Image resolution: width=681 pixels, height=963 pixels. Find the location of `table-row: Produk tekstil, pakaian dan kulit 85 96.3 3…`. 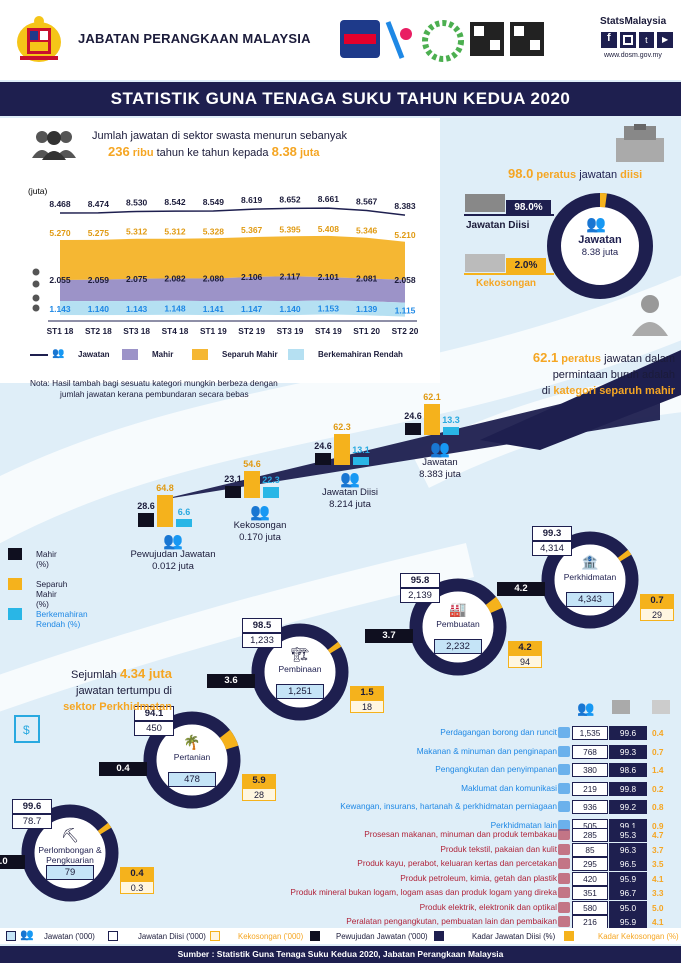

table-row: Produk tekstil, pakaian dan kulit 85 96.3 3… is located at coordinates (487, 849).